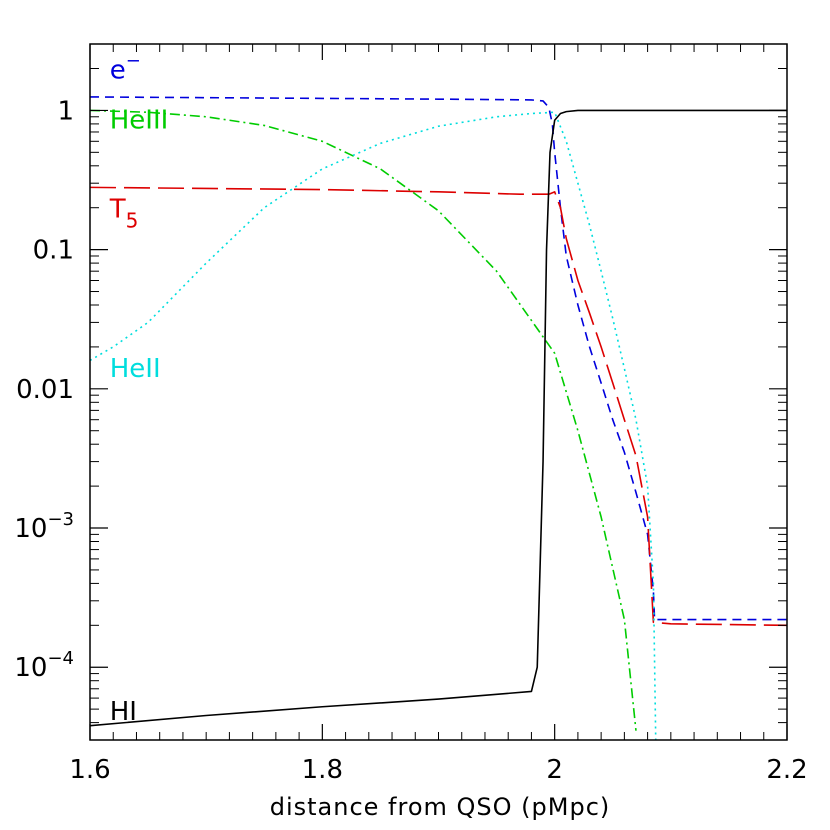  What do you see at coordinates (89, 770) in the screenshot?
I see `x-tick-label: 1.6` at bounding box center [89, 770].